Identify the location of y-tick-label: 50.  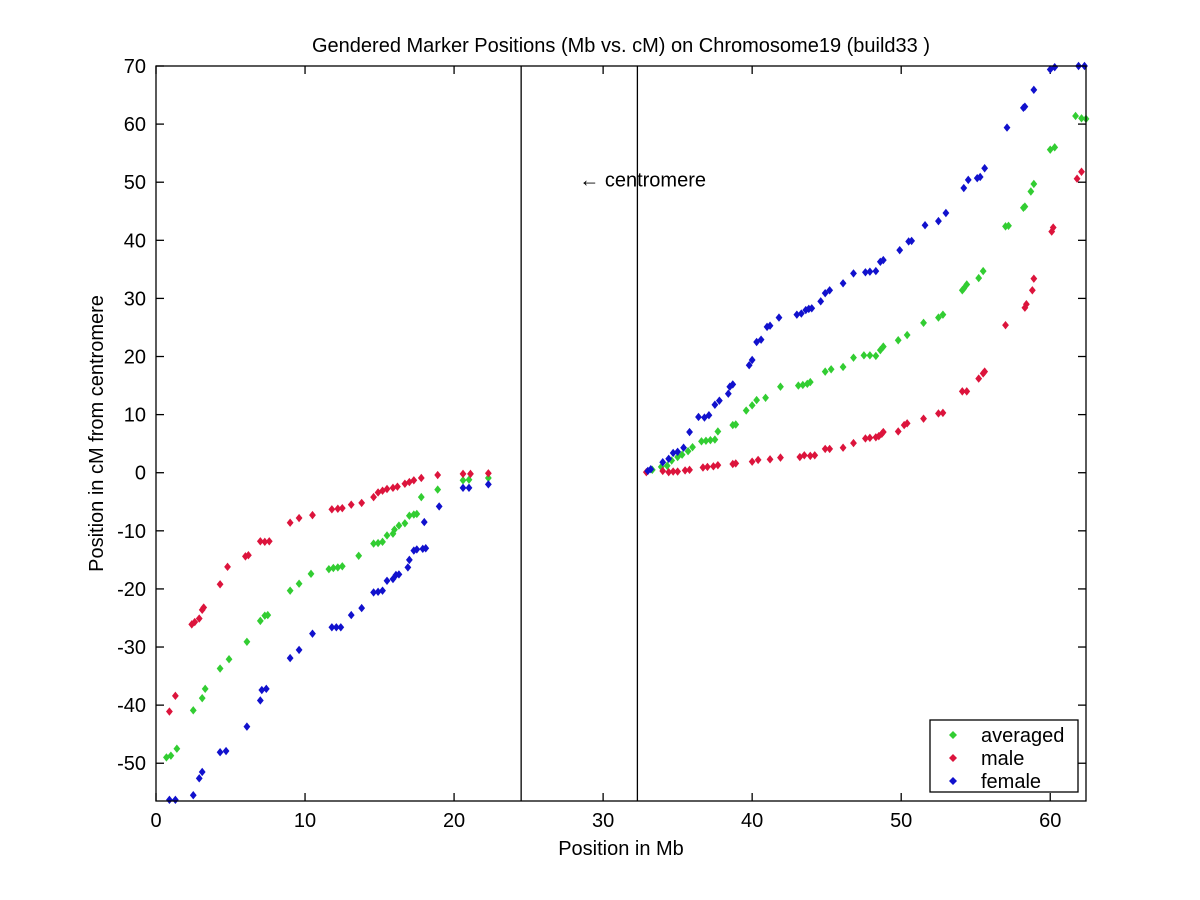
(135, 183).